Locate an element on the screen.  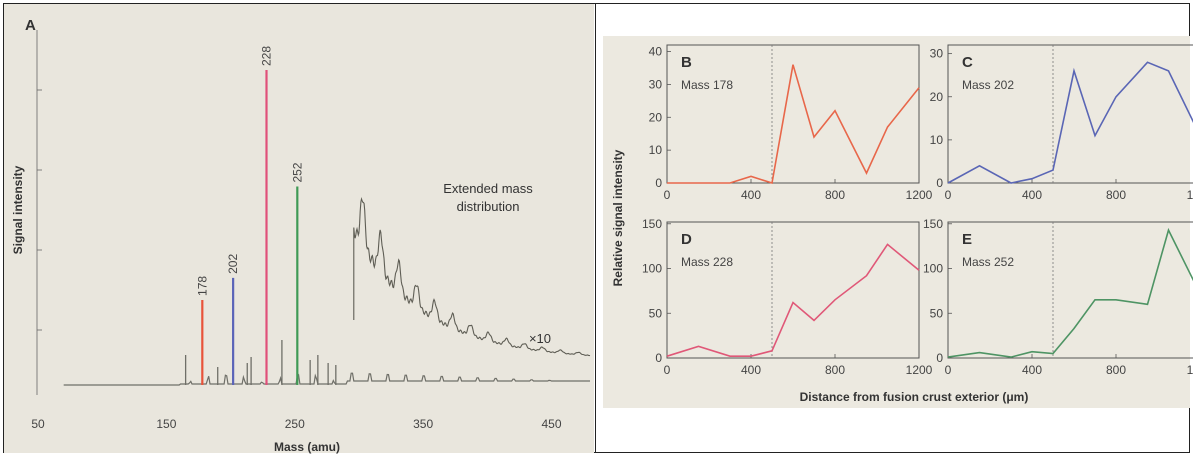
panel-d-x-tick-label: 0 is located at coordinates (667, 370).